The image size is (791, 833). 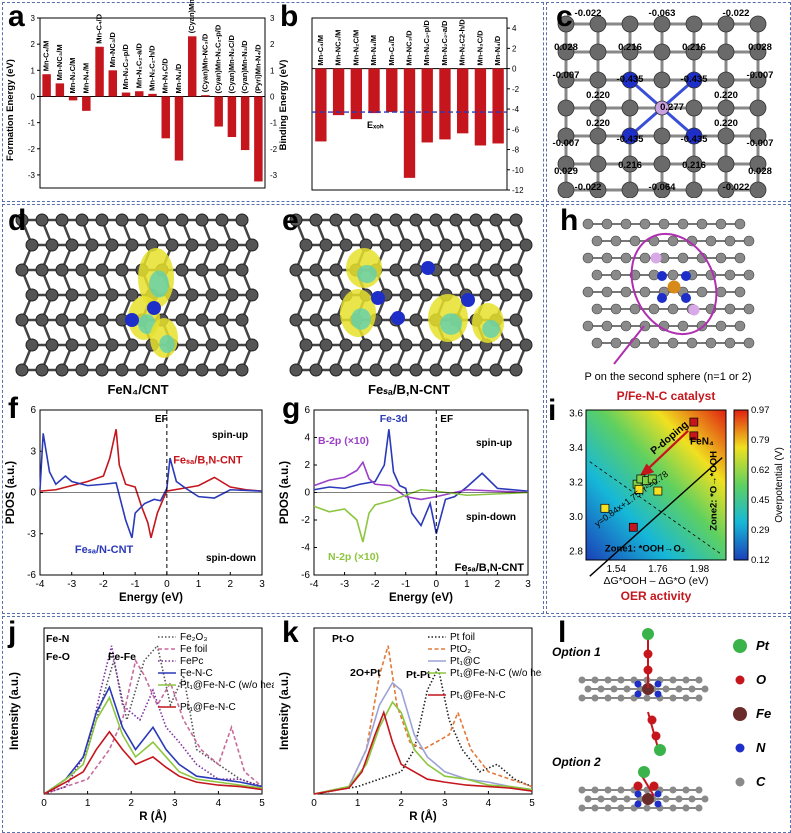 What do you see at coordinates (33, 410) in the screenshot?
I see `y-tick-label: 6` at bounding box center [33, 410].